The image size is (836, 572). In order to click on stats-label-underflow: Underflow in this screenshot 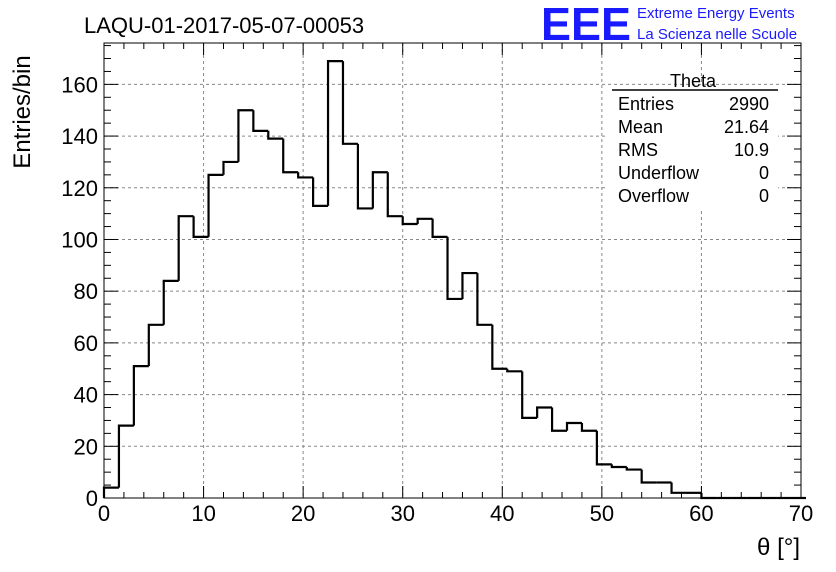, I will do `click(659, 173)`.